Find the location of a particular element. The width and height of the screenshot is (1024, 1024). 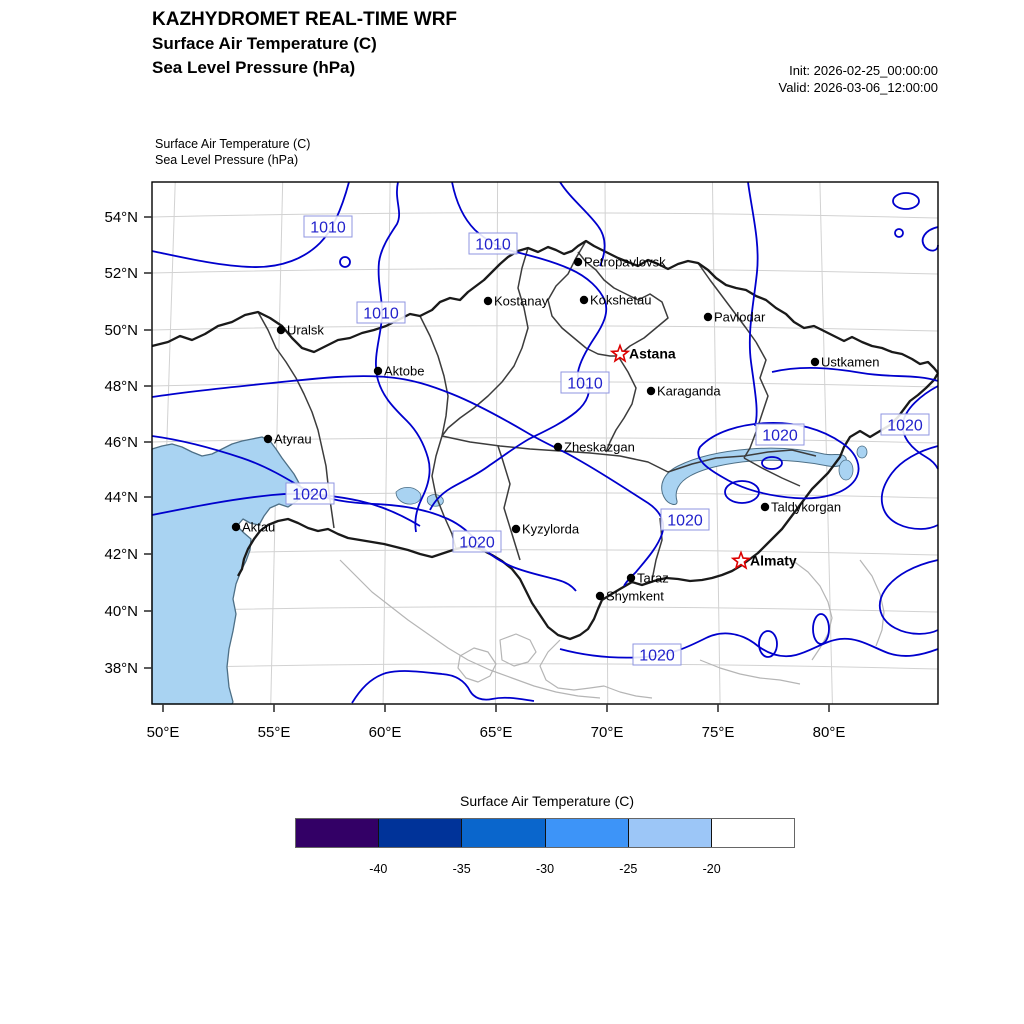

city-label: Aktobe is located at coordinates (404, 371).